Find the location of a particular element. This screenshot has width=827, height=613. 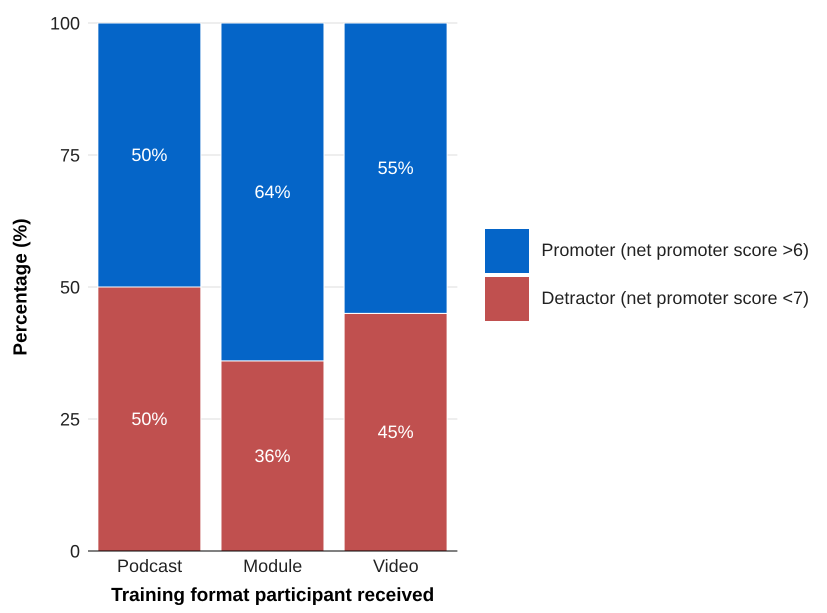

x-tick-label: Module is located at coordinates (272, 566).